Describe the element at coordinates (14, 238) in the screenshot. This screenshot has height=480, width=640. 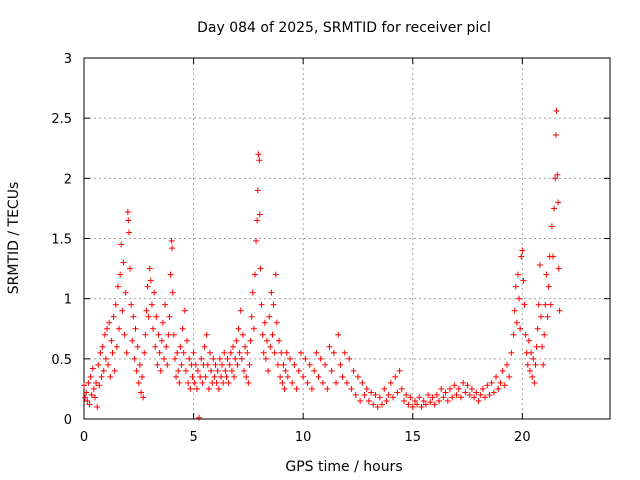
I see `y-axis-label: SRMTID / TECUs` at that location.